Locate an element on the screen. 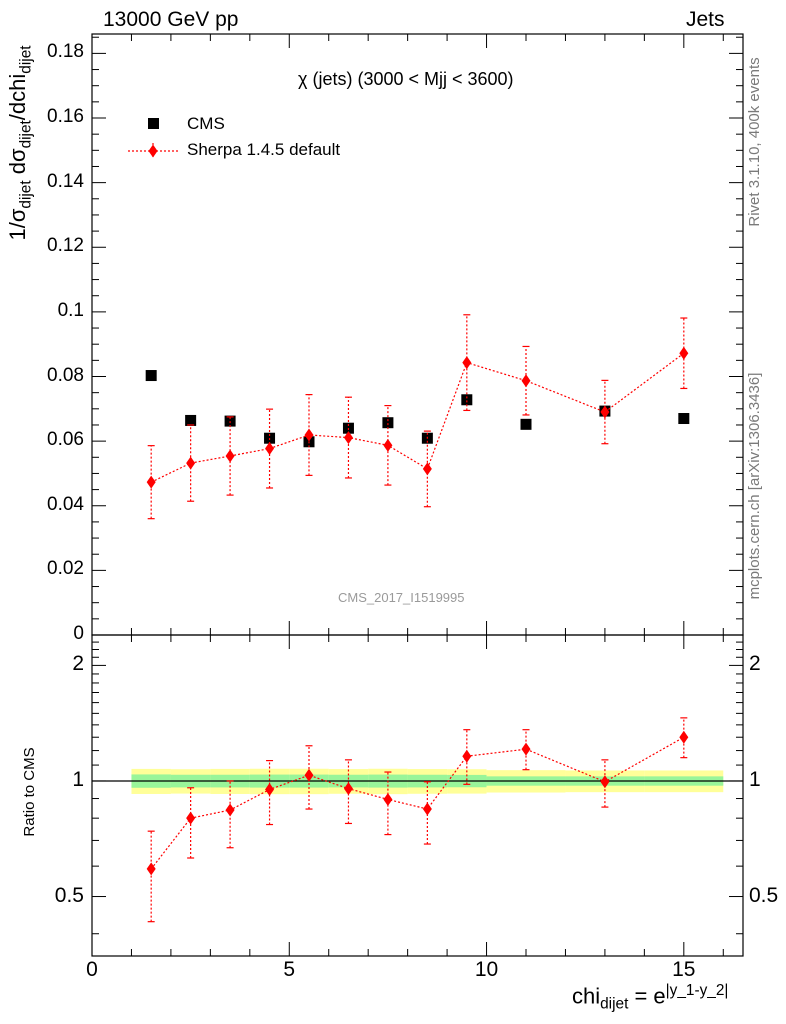 This screenshot has height=1024, width=786. main-y-axis-label: 1/σdijet dσdijet/dchidijet is located at coordinates (18, 143).